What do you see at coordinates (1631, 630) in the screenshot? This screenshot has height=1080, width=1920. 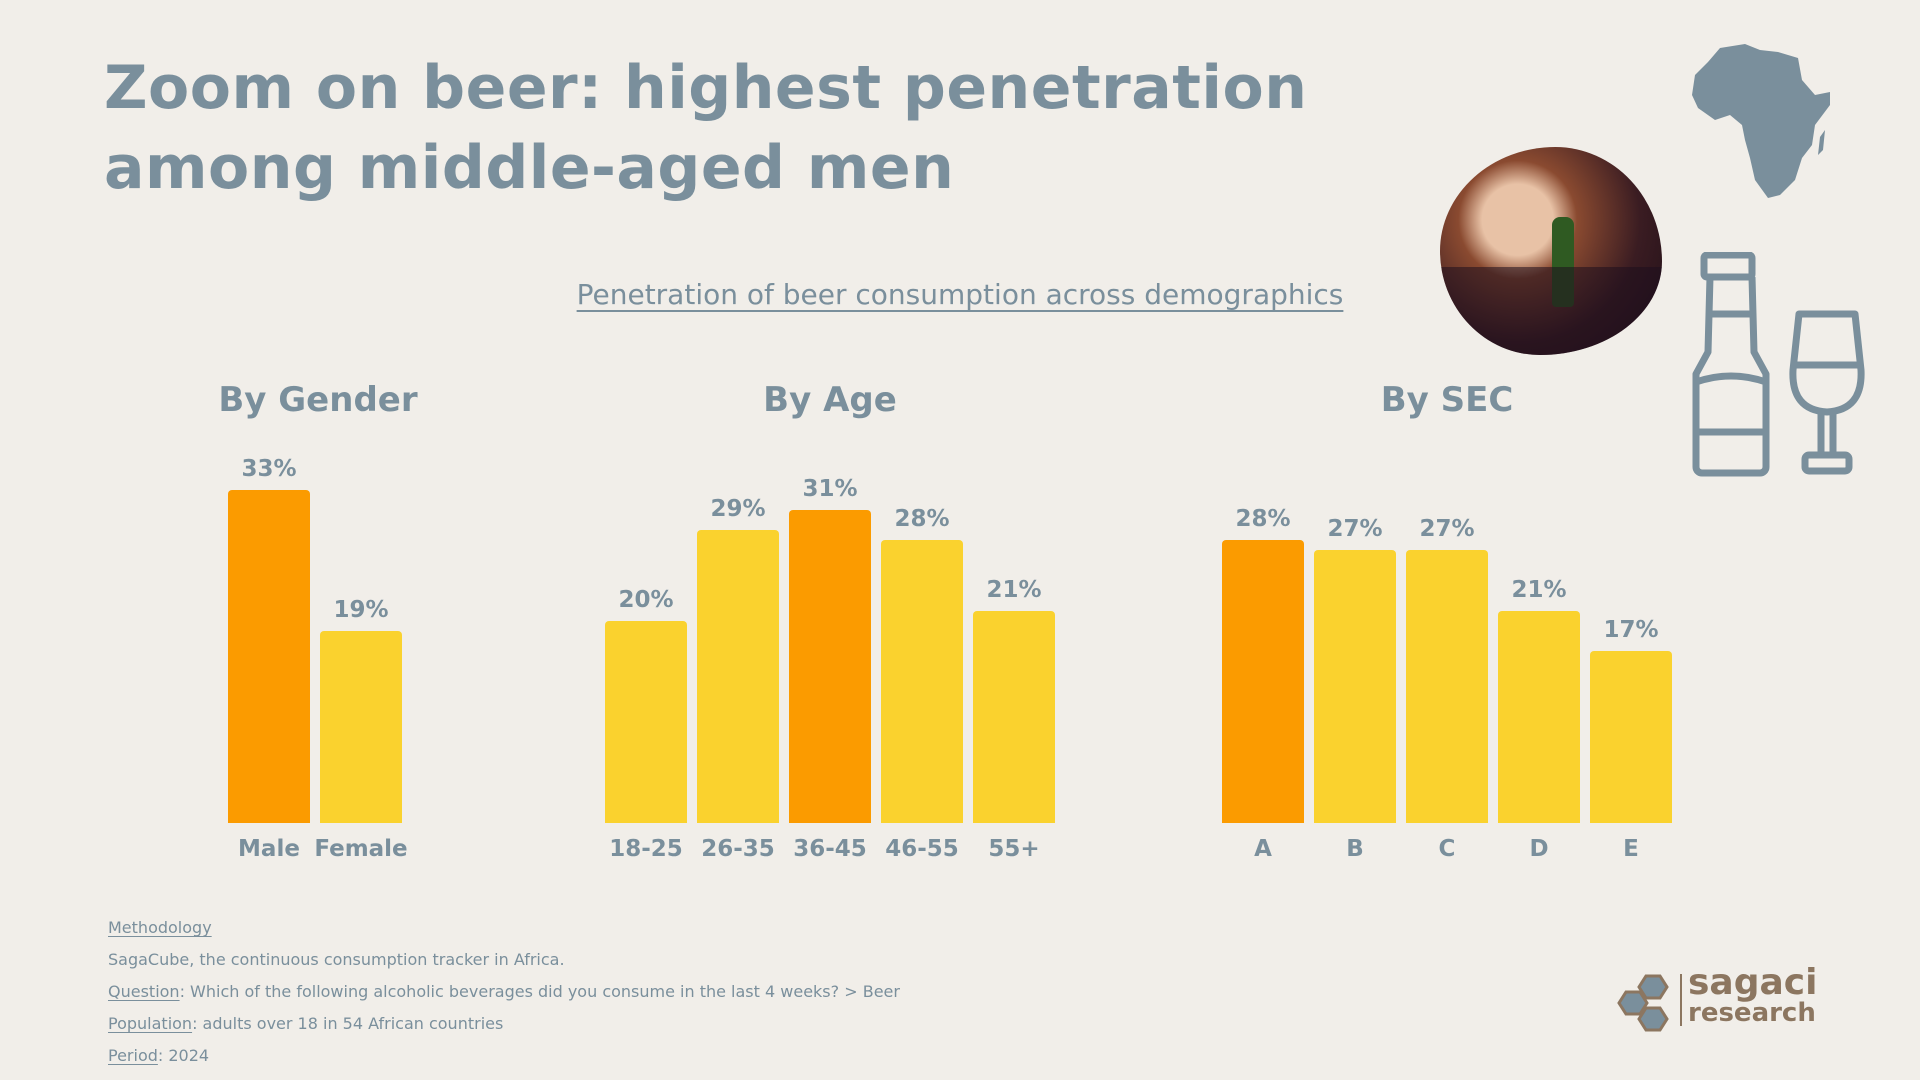 I see `data-label: 17%` at bounding box center [1631, 630].